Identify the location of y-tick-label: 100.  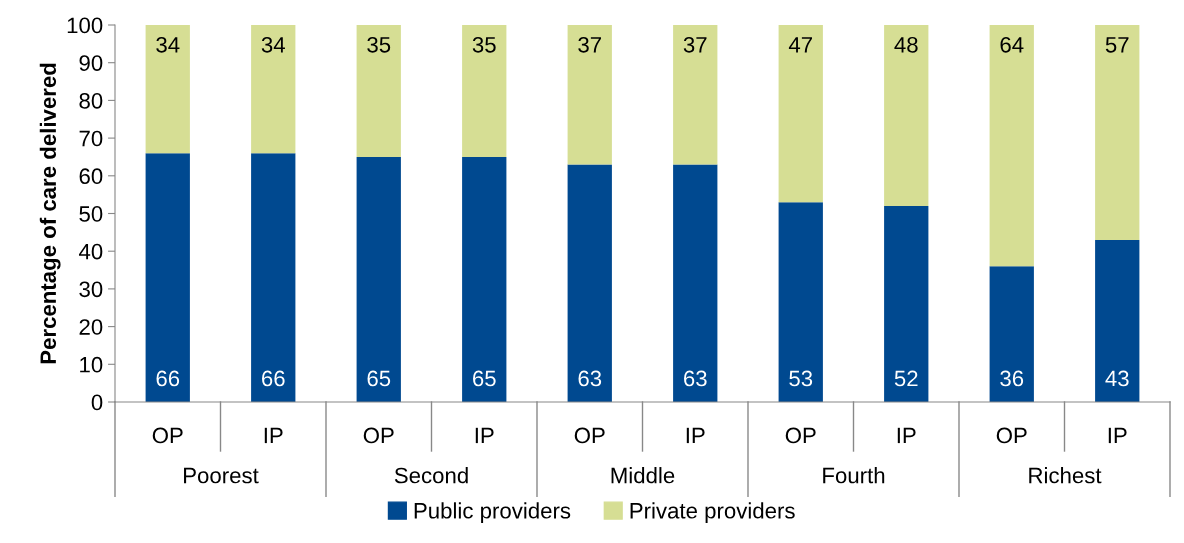
(85, 25).